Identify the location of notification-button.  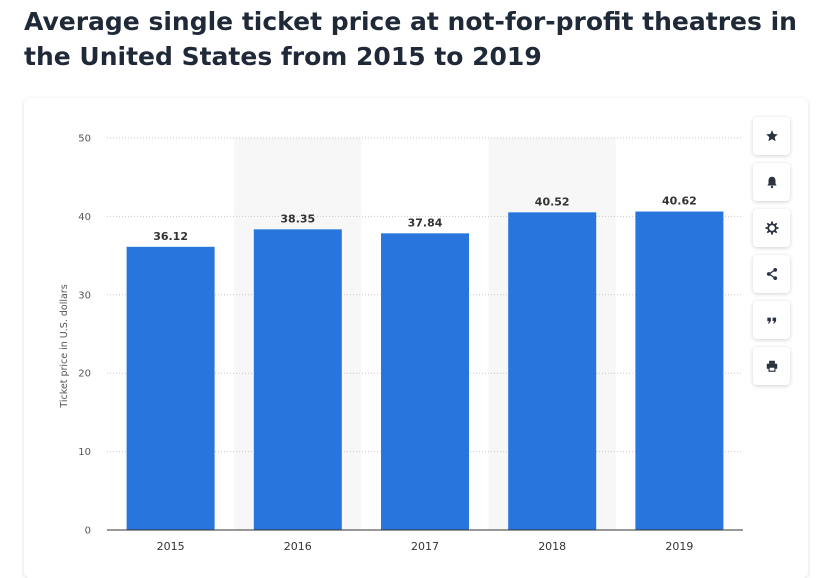
(771, 182).